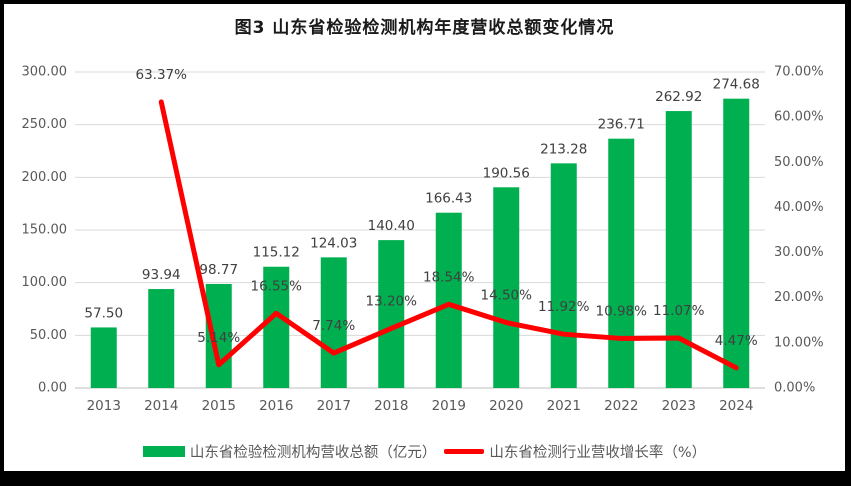 This screenshot has height=486, width=851. Describe the element at coordinates (333, 326) in the screenshot. I see `line-label: 7.74%` at that location.